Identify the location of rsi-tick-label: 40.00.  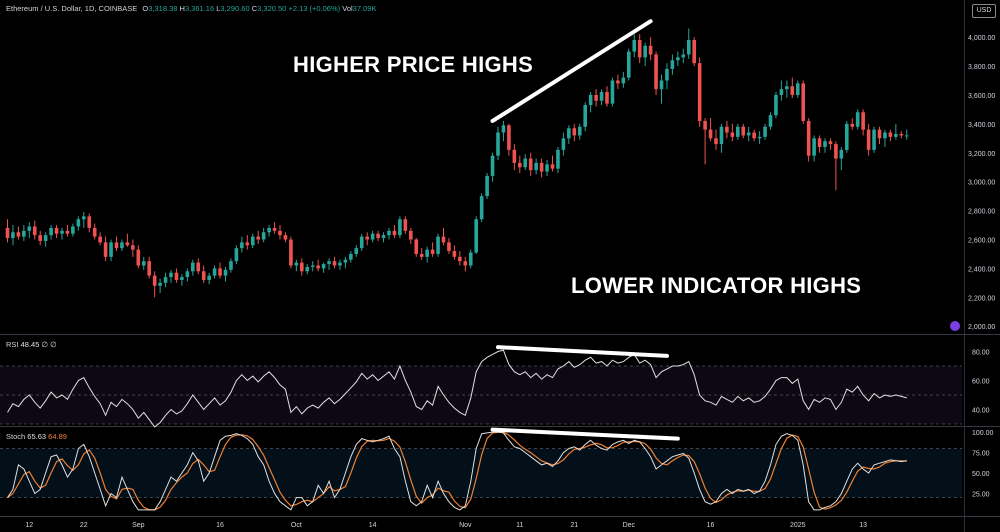
(981, 411).